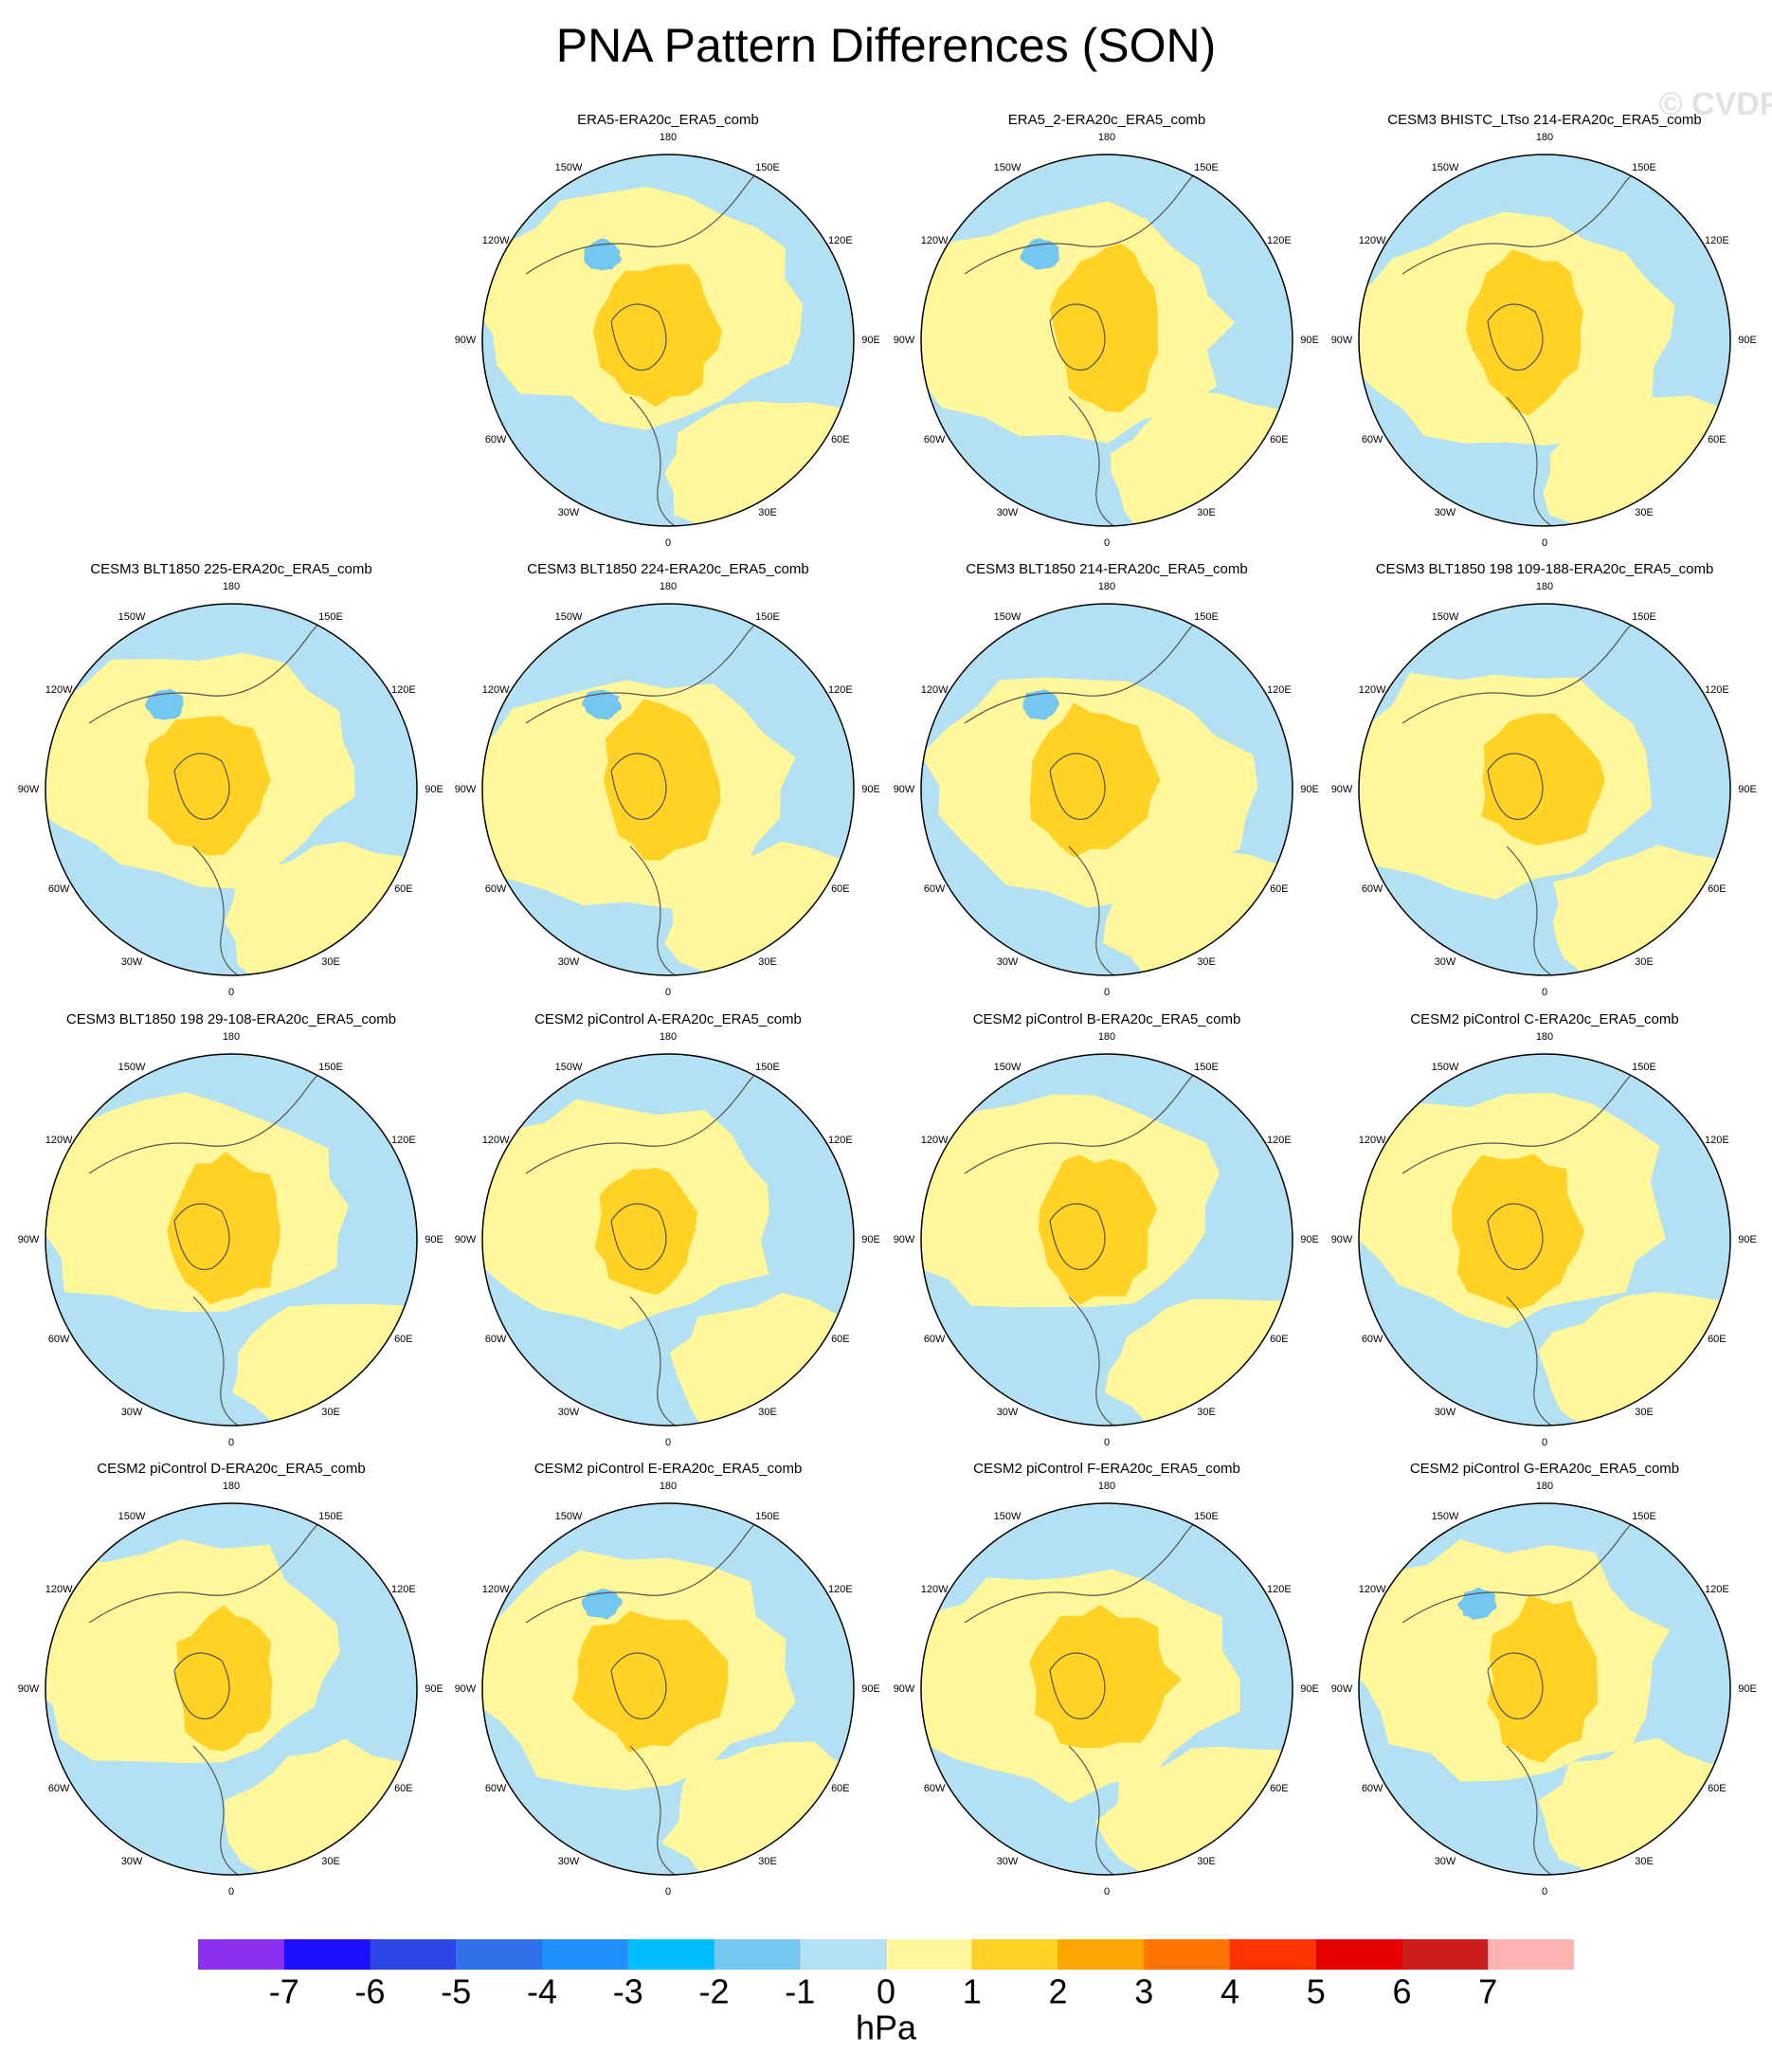 Image resolution: width=1772 pixels, height=2072 pixels. Describe the element at coordinates (231, 1469) in the screenshot. I see `panel-title: CESM2 piControl D-ERA20c_ERA5_comb` at that location.